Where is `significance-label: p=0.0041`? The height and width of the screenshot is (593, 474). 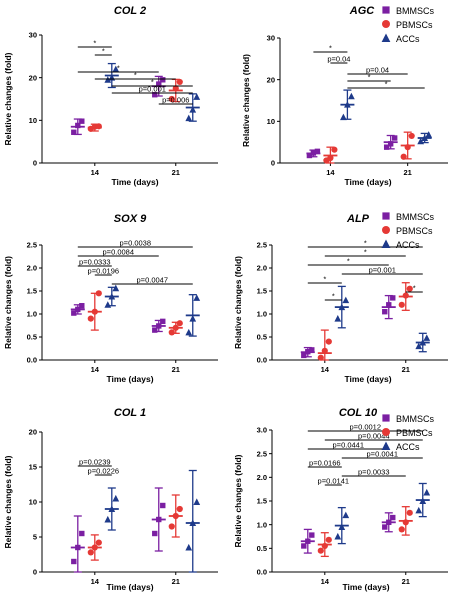
significance-label: p=0.0041 is located at coordinates (383, 454).